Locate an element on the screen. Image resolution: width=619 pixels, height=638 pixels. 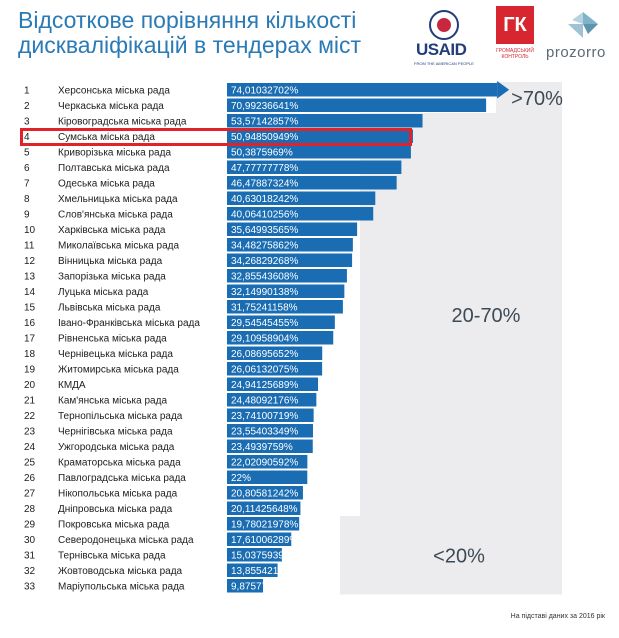
rank-label: 23 is located at coordinates (30, 432).